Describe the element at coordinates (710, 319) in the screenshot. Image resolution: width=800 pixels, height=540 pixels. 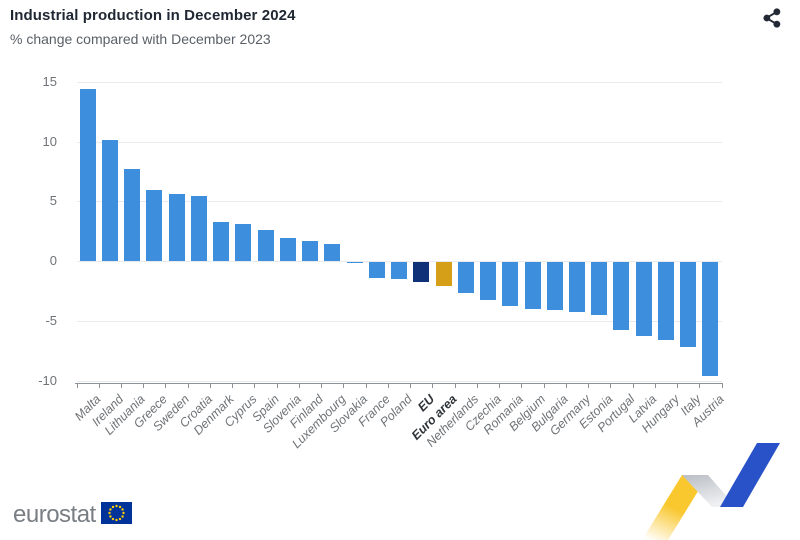
I see `bar-austria` at that location.